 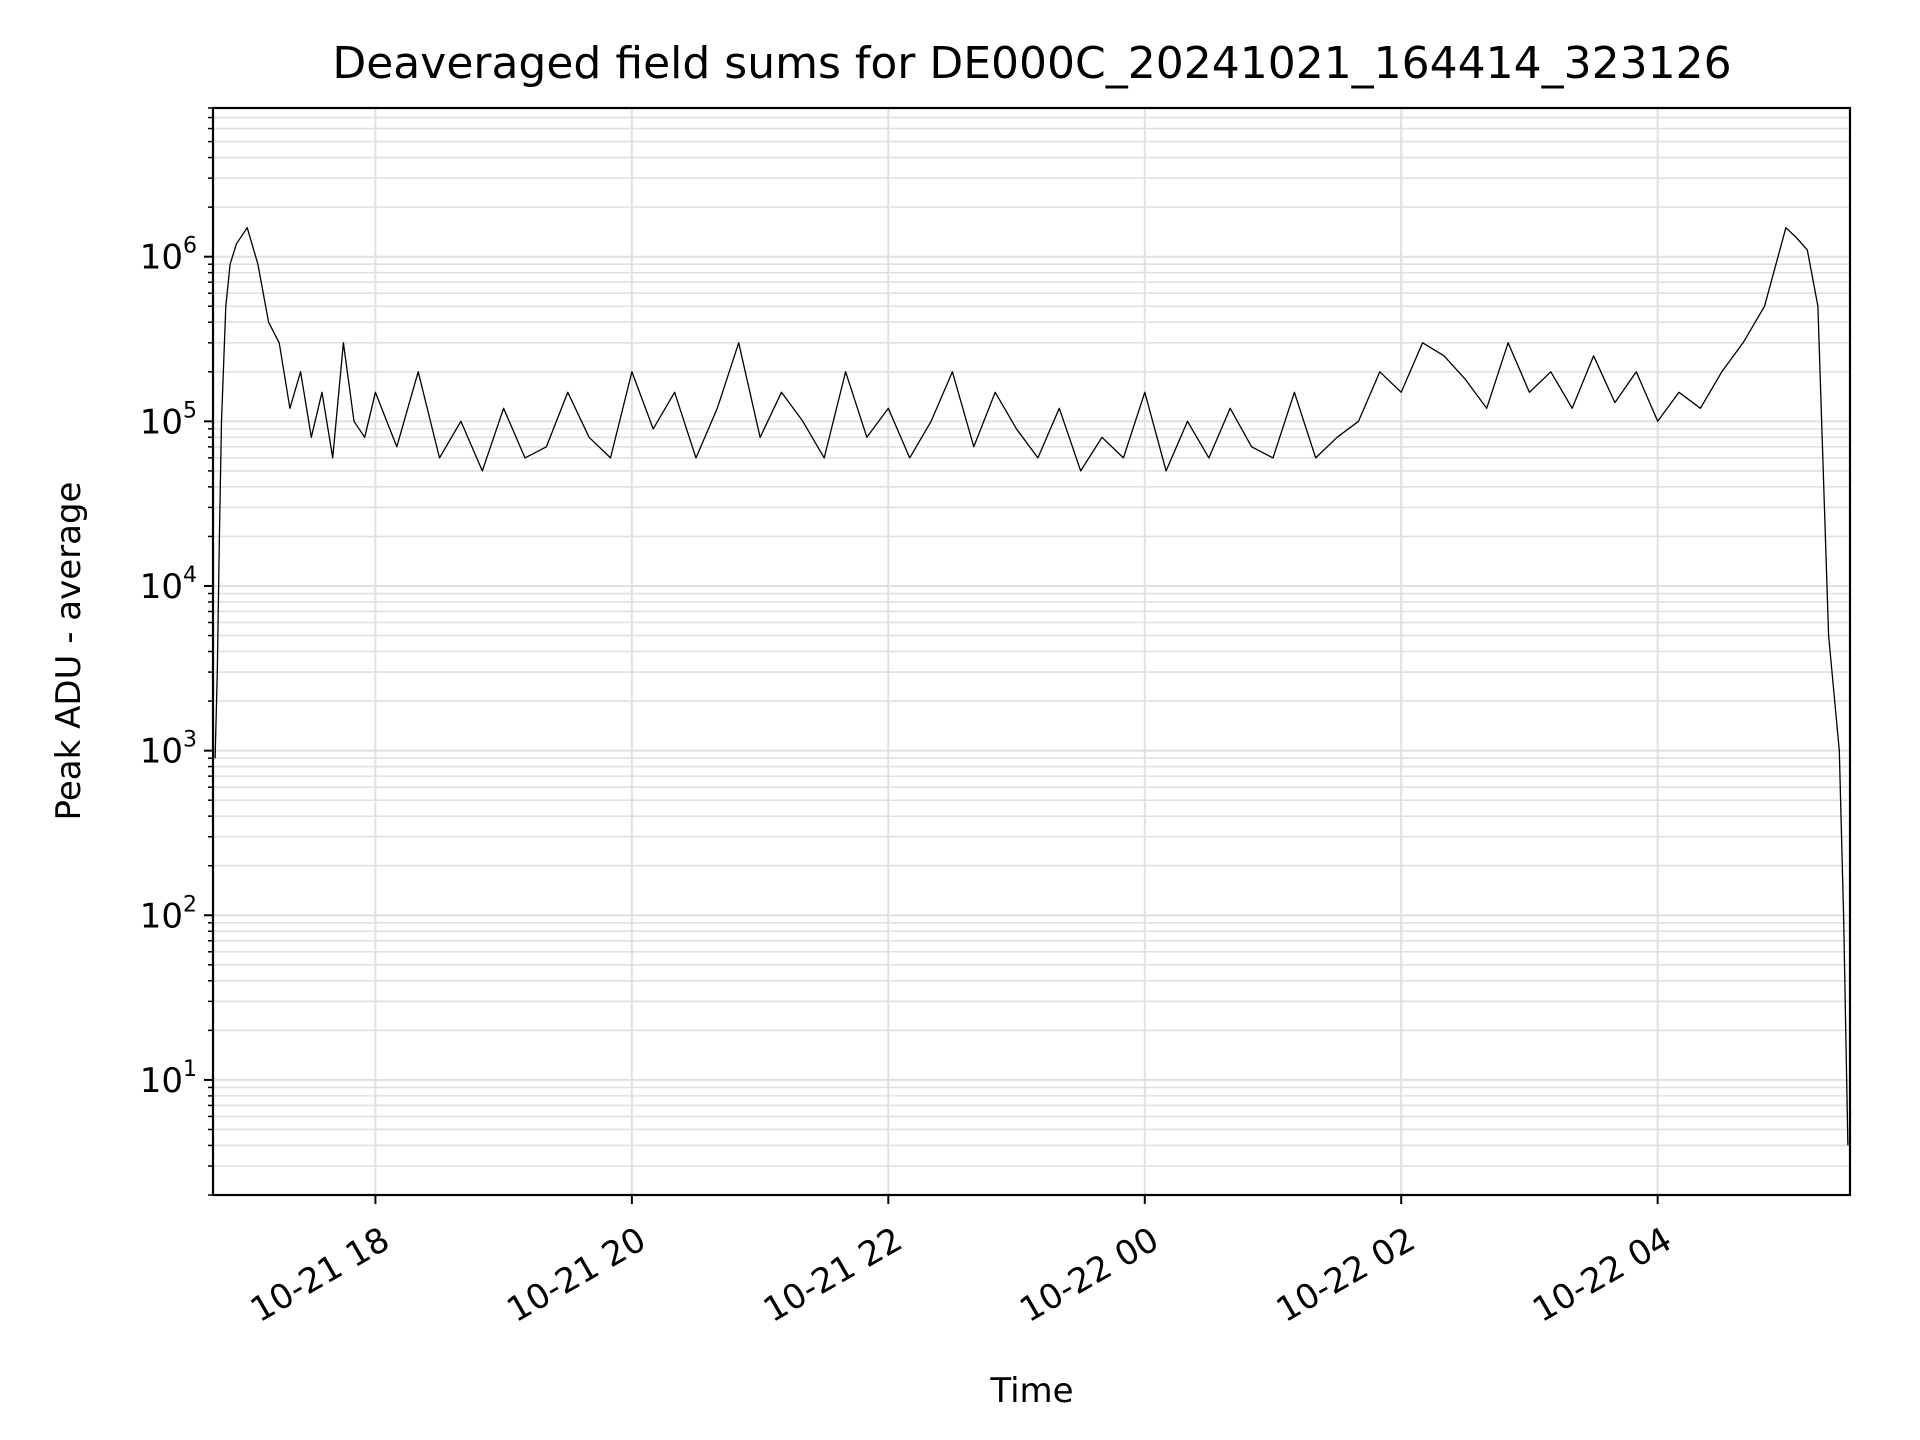 What do you see at coordinates (168, 750) in the screenshot?
I see `y-tick-label: 10³` at bounding box center [168, 750].